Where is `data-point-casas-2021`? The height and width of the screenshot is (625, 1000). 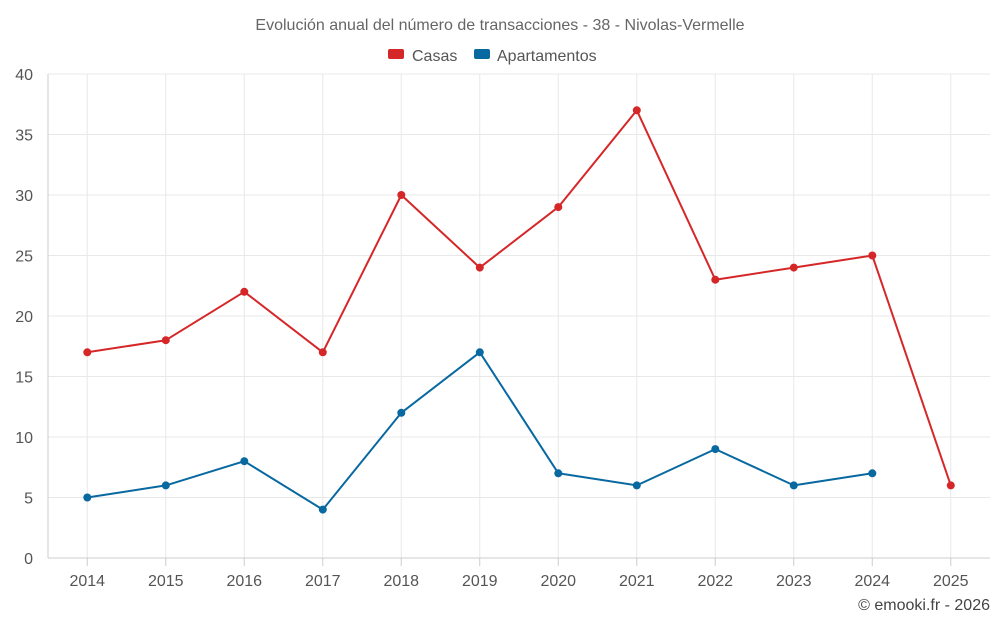 data-point-casas-2021 is located at coordinates (636, 110).